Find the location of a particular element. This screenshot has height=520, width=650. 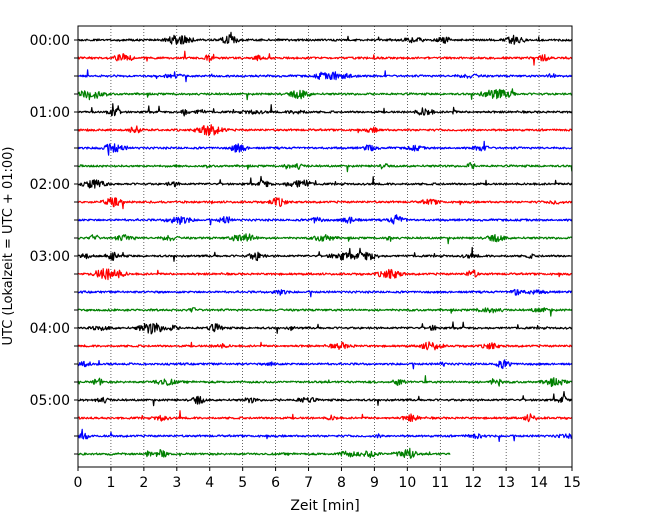

x-tick-label: 4 is located at coordinates (209, 483).